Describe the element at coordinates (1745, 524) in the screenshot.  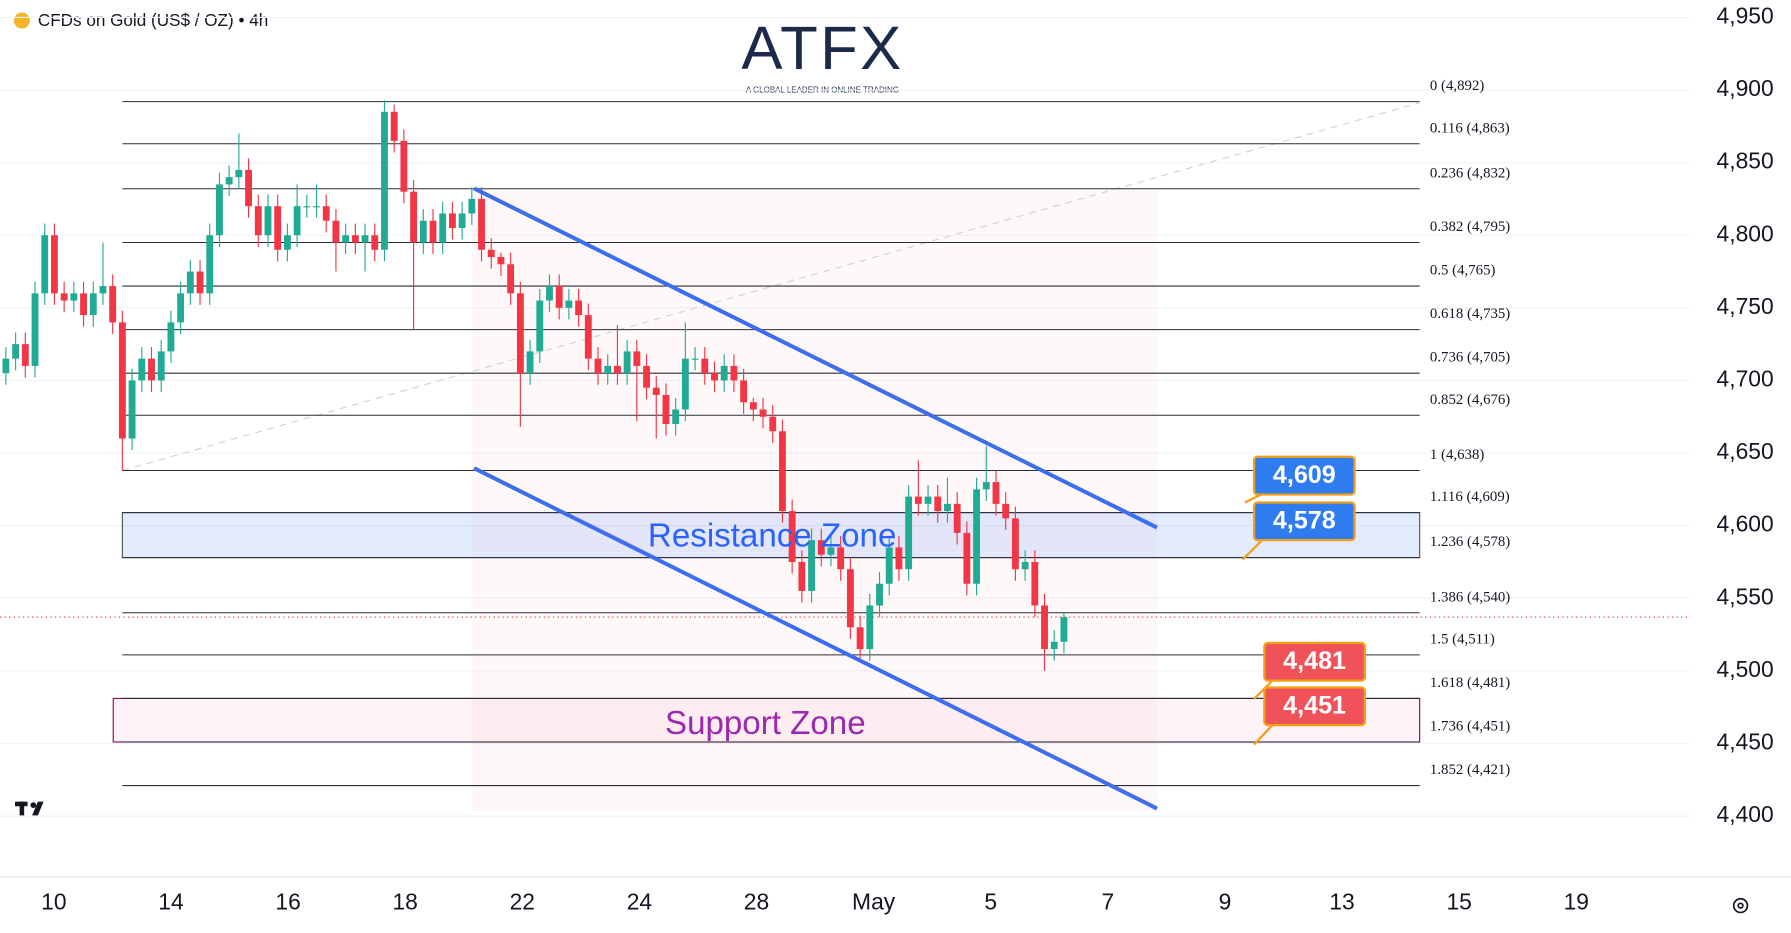
I see `y-tick-label: 4,600` at that location.